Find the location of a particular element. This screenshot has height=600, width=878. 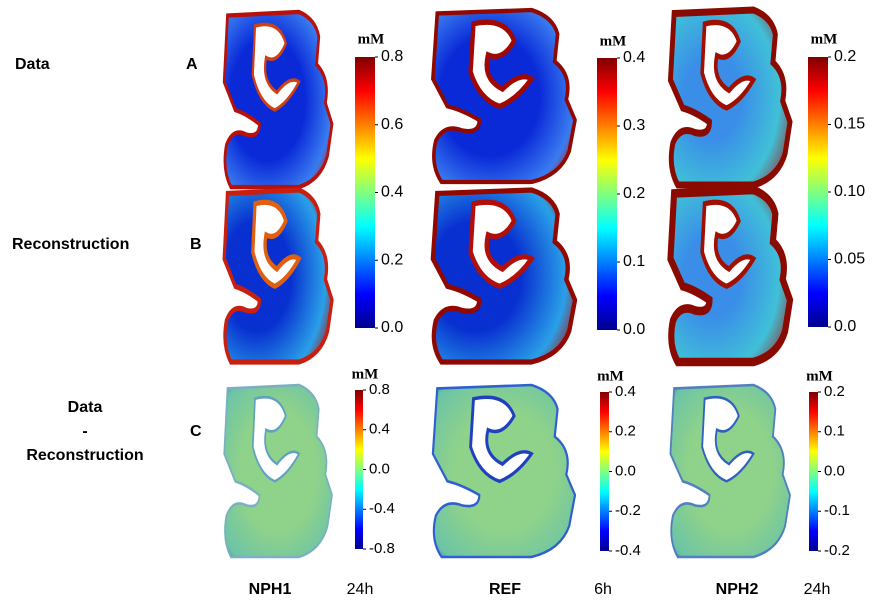

colorbar-tick-label: -0.8 is located at coordinates (382, 548).